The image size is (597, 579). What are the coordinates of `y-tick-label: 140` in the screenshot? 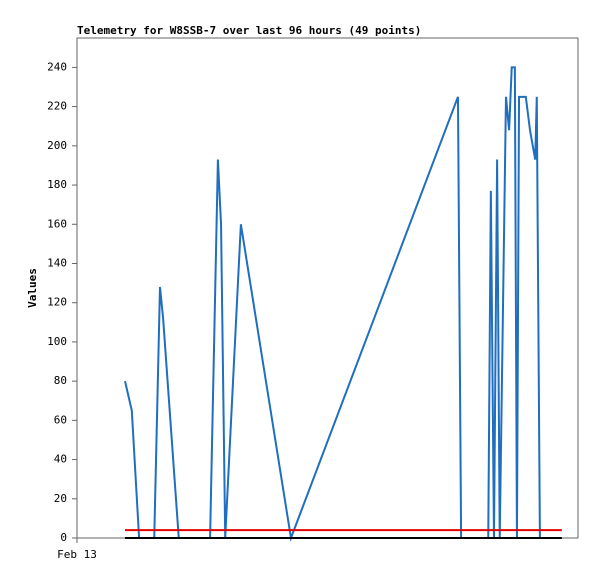 It's located at (57, 262).